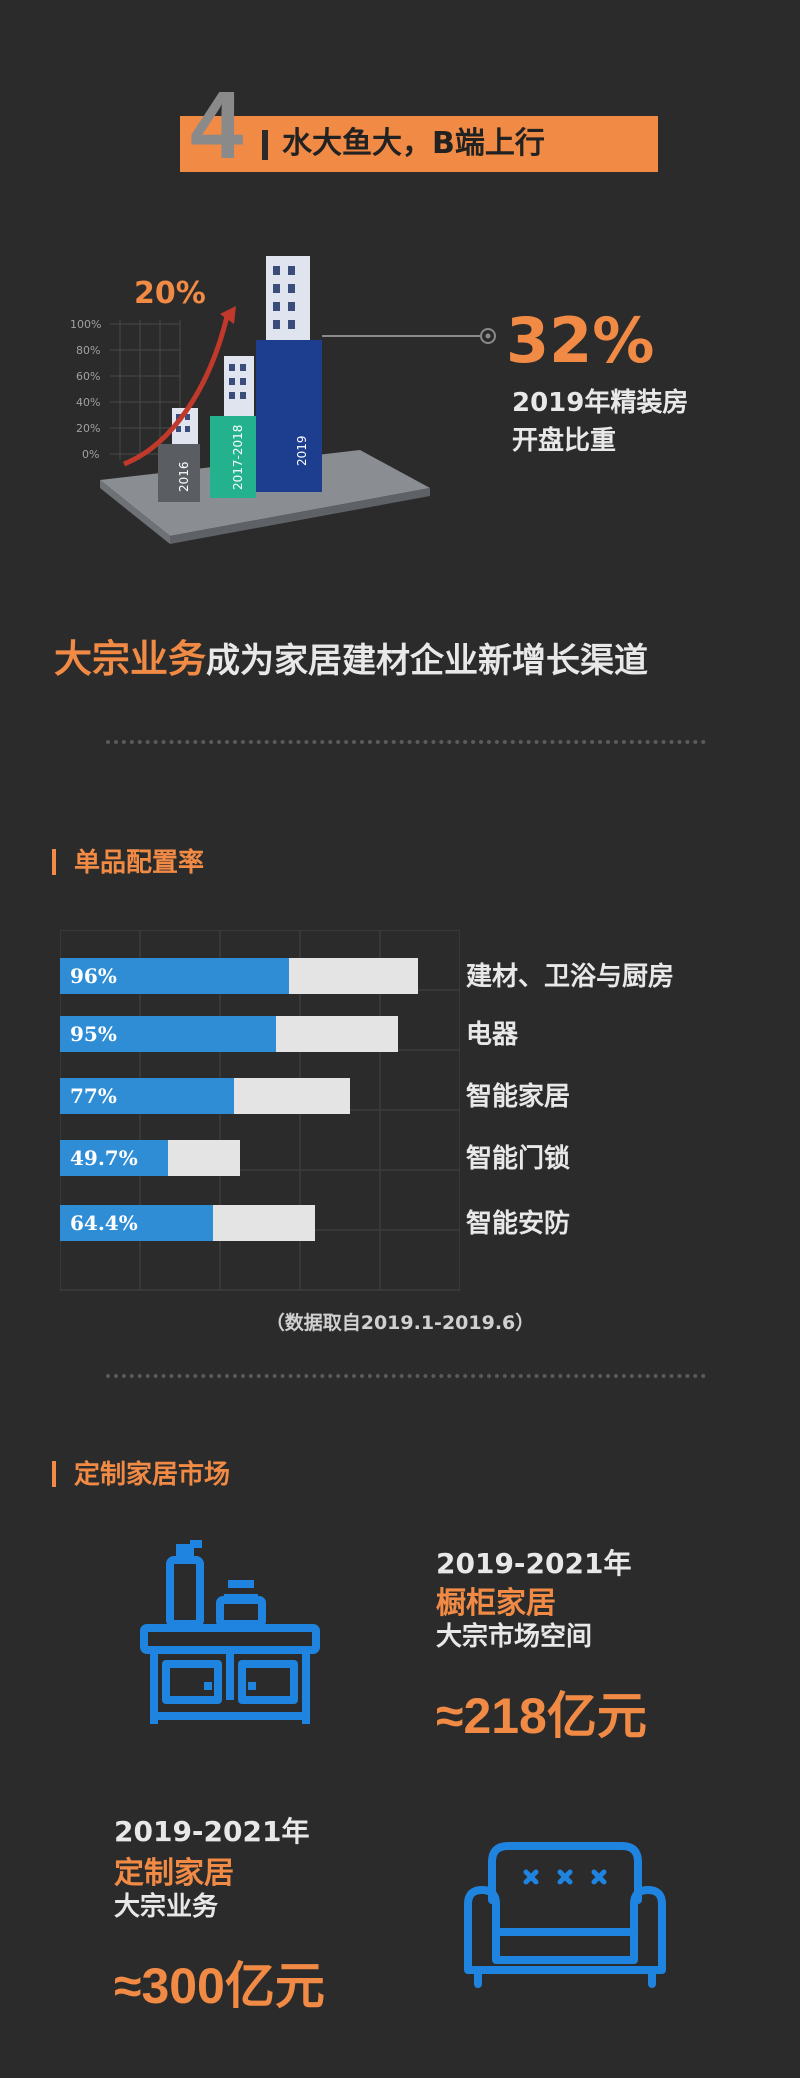  I want to click on market-1-value: ≈218亿元, so click(541, 1716).